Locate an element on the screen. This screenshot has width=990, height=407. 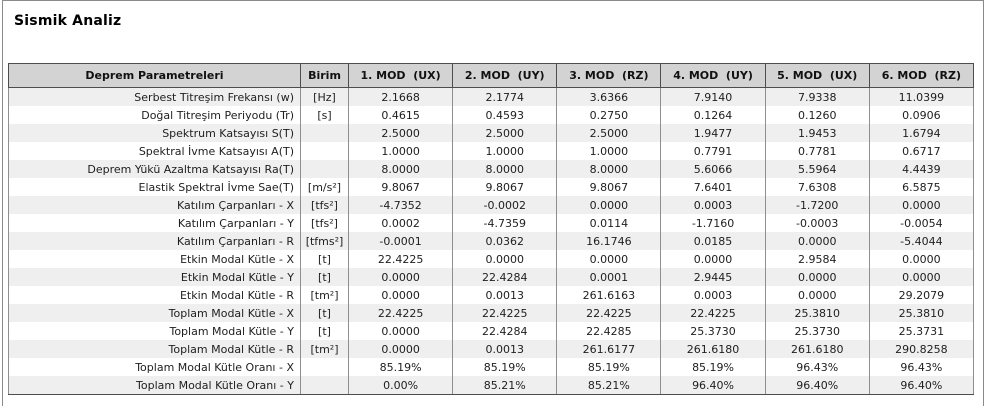
mode-2-value: 0.0000 is located at coordinates (505, 259).